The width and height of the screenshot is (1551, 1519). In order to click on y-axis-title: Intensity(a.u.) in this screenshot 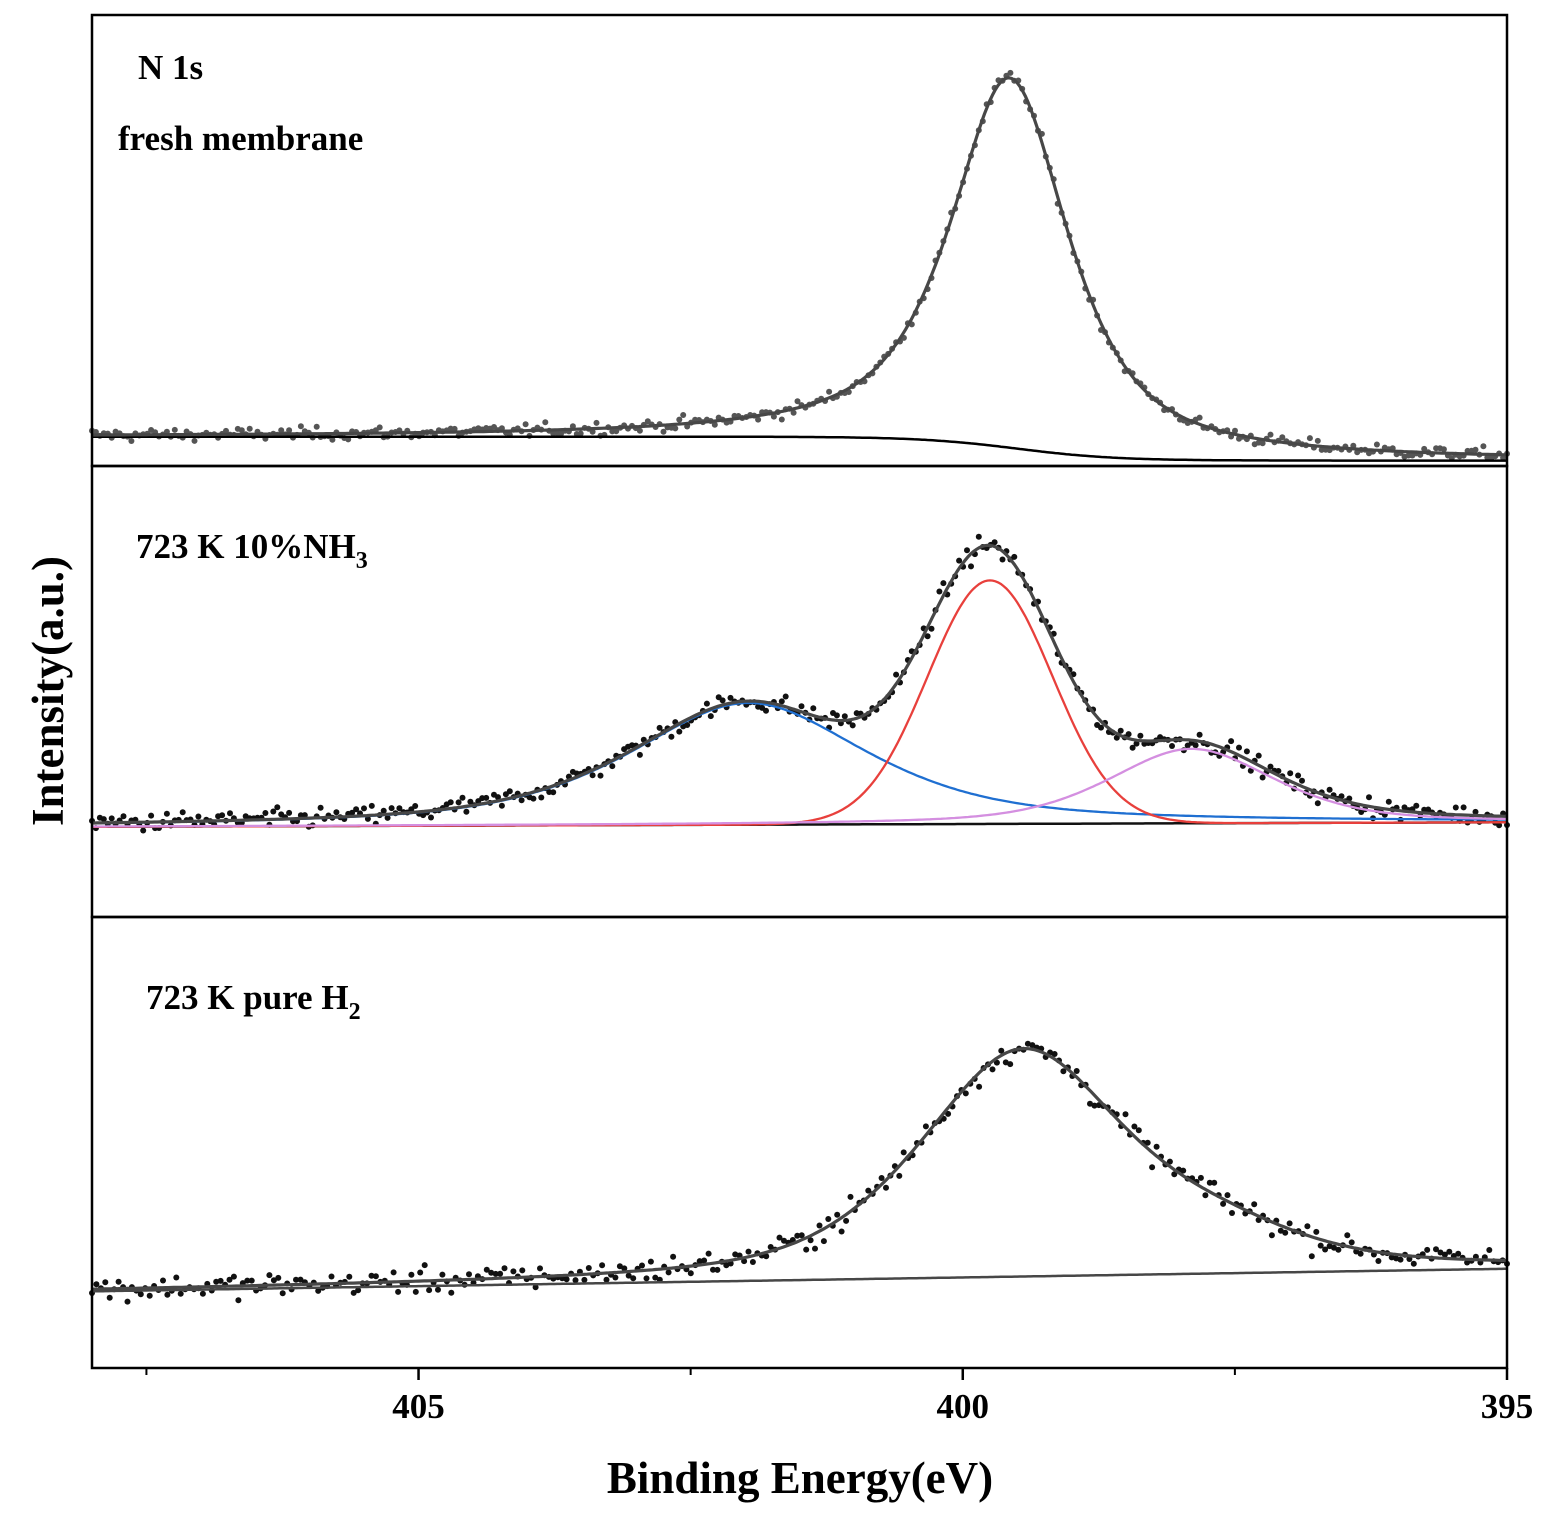, I will do `click(48, 691)`.